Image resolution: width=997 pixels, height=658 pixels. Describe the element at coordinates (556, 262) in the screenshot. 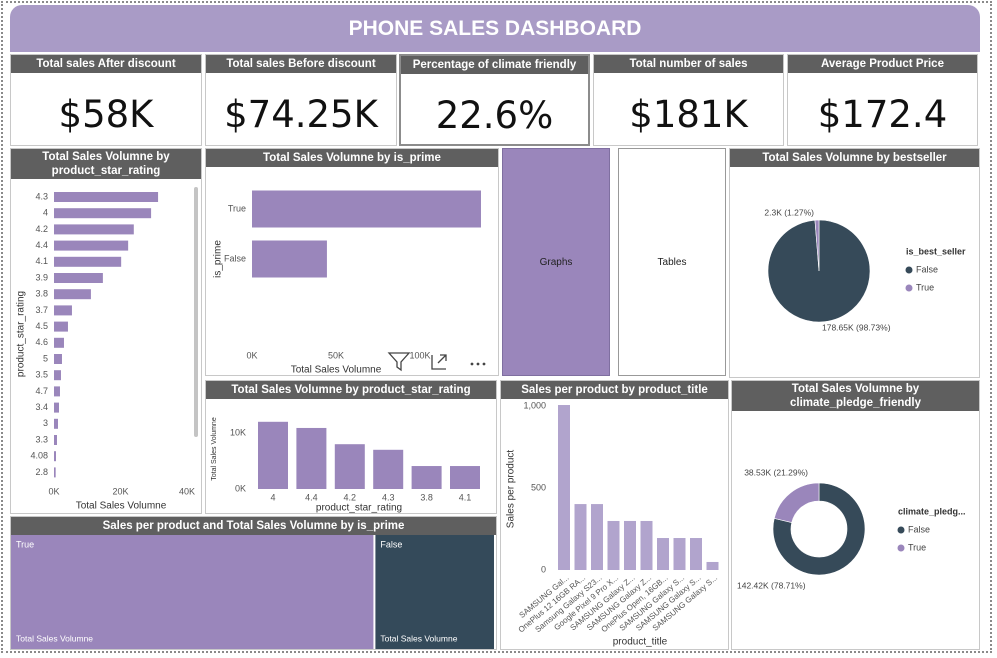

I see `nav-button: Graphs` at that location.